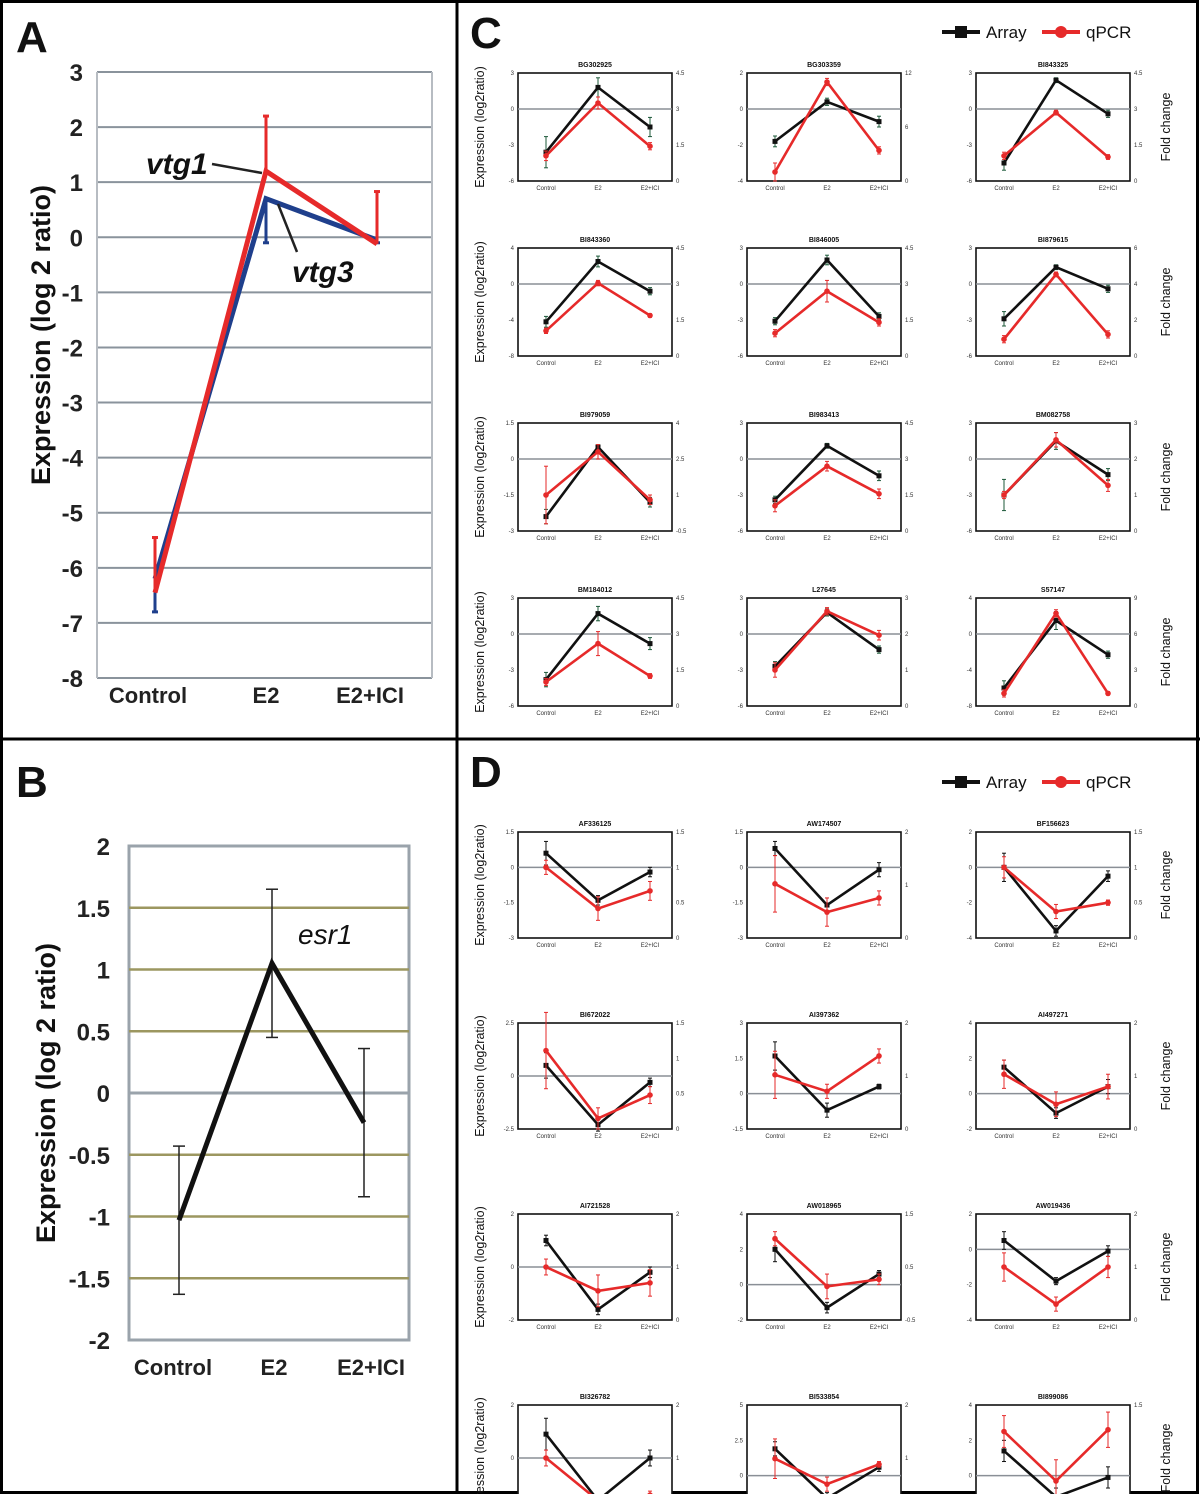  I want to click on y2-tick-label: 1.5, so click(909, 321).